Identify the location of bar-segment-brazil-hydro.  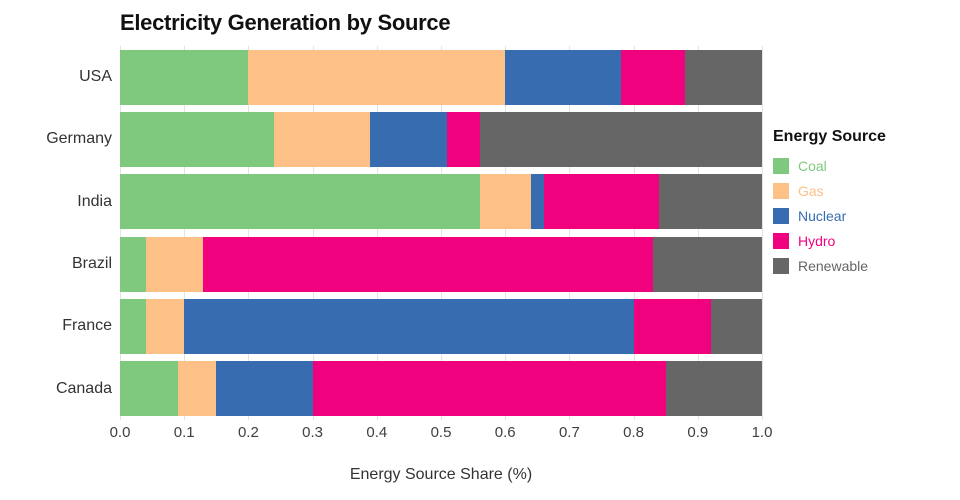
(428, 264).